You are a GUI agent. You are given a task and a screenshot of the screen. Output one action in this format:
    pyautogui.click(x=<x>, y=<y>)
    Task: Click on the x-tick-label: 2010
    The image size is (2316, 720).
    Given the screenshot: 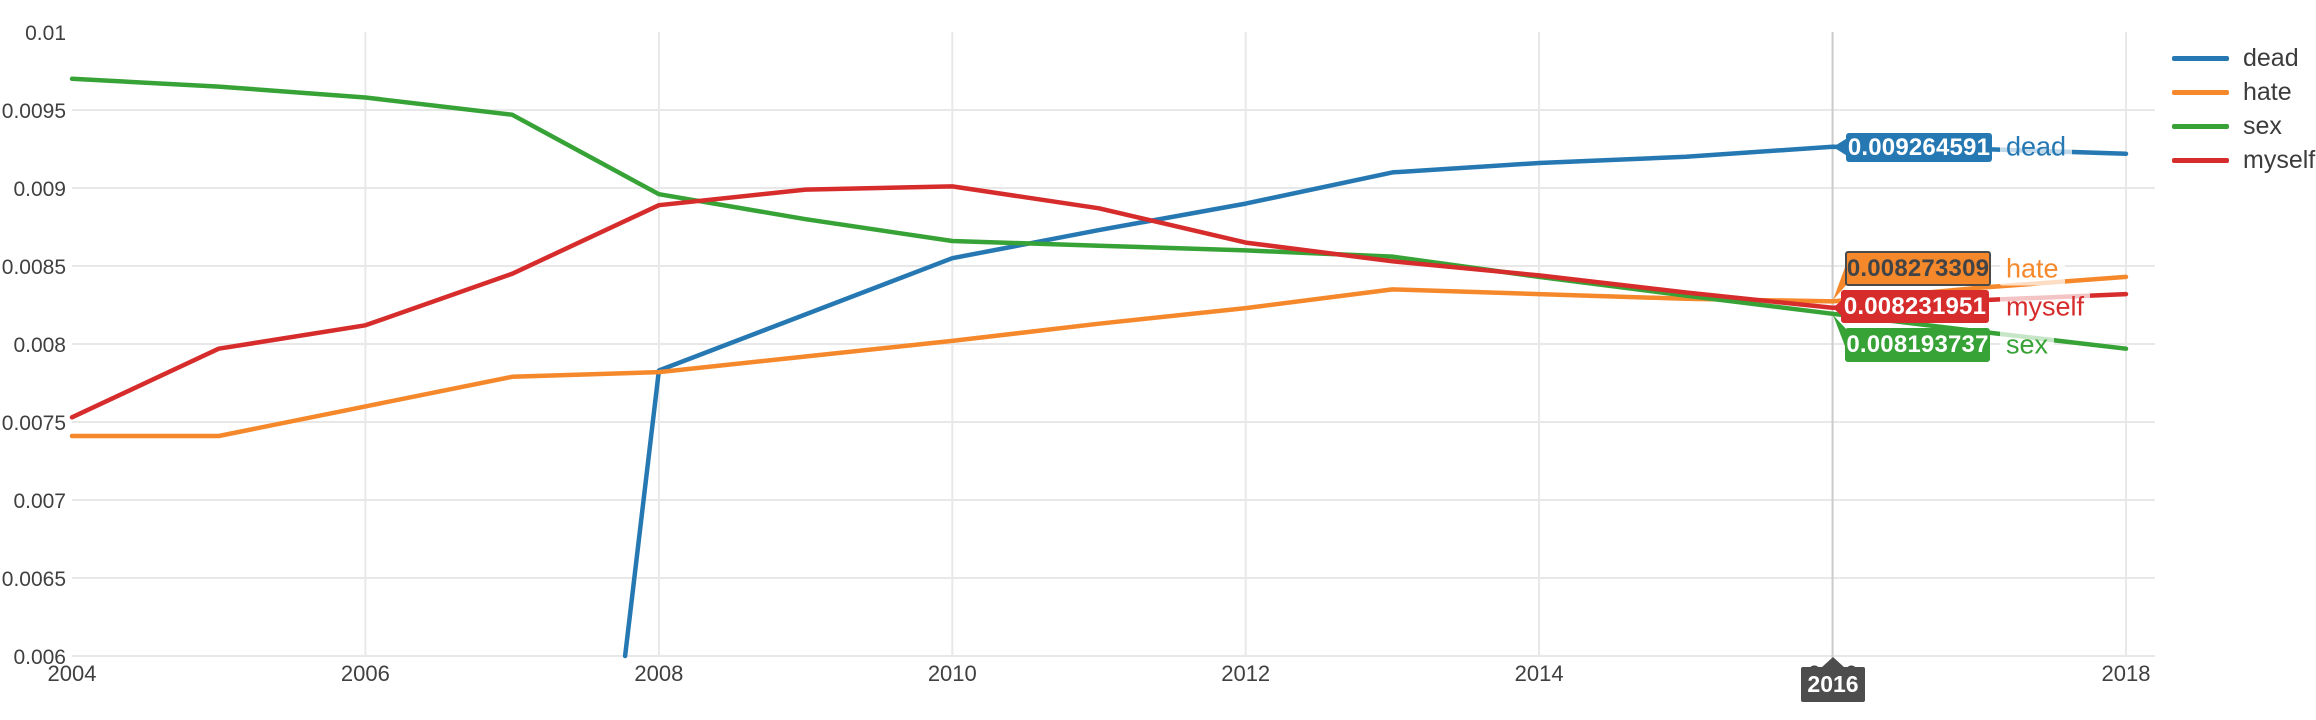 What is the action you would take?
    pyautogui.click(x=952, y=673)
    